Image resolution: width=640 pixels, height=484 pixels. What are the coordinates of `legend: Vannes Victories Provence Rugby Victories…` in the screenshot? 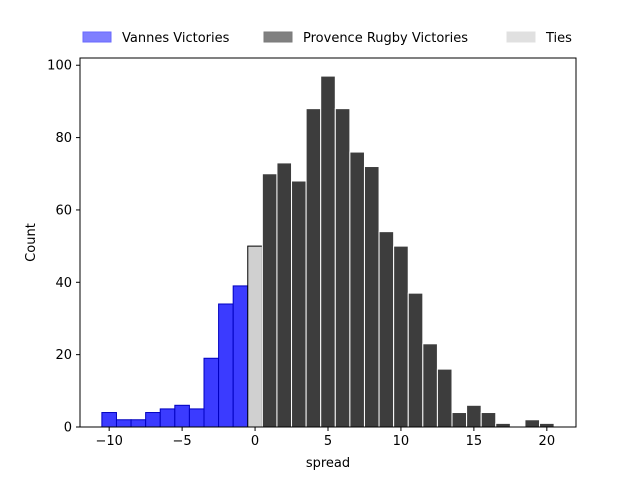 It's located at (327, 38).